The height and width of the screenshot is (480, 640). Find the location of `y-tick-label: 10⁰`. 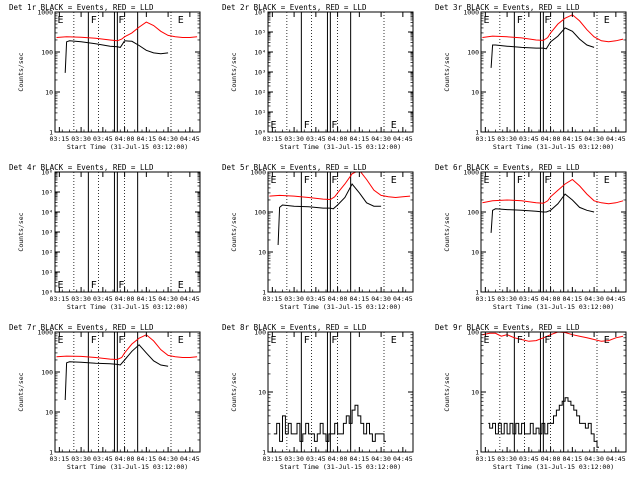

y-tick-label: 10⁰ is located at coordinates (47, 293).